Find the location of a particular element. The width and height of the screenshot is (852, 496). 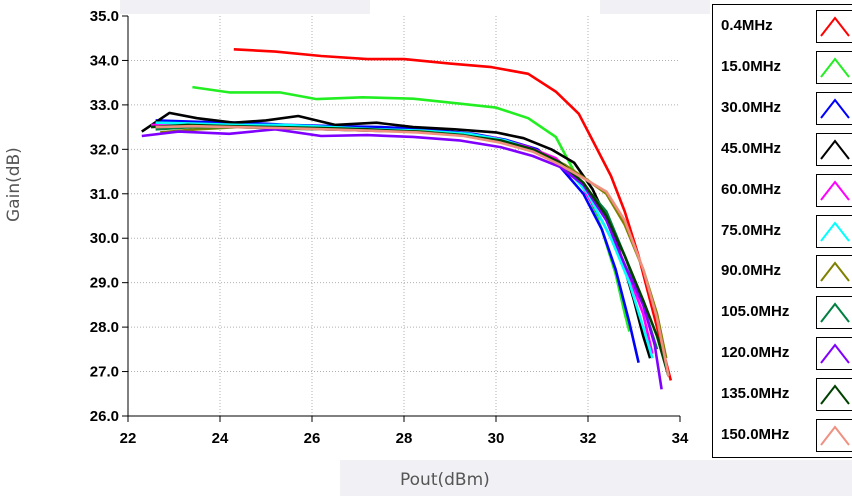

legend-item: 90.0MHz is located at coordinates (782, 270).